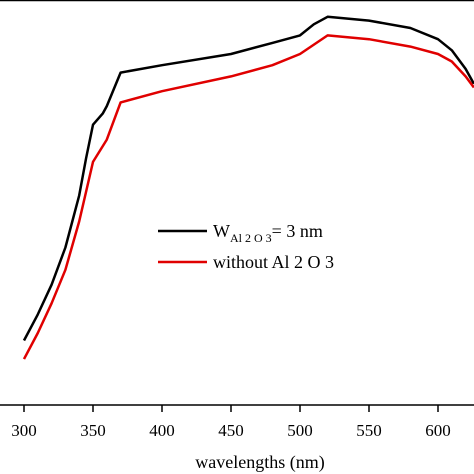  I want to click on legend-label-with-al2o3: WAl 2 O 3= 3 nm, so click(268, 233).